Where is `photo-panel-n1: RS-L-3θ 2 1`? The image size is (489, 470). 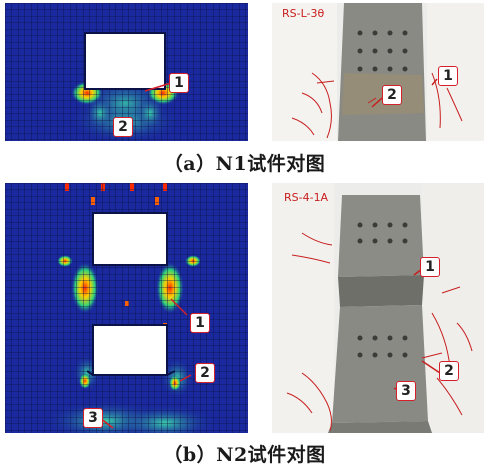 photo-panel-n1: RS-L-3θ 2 1 is located at coordinates (378, 72).